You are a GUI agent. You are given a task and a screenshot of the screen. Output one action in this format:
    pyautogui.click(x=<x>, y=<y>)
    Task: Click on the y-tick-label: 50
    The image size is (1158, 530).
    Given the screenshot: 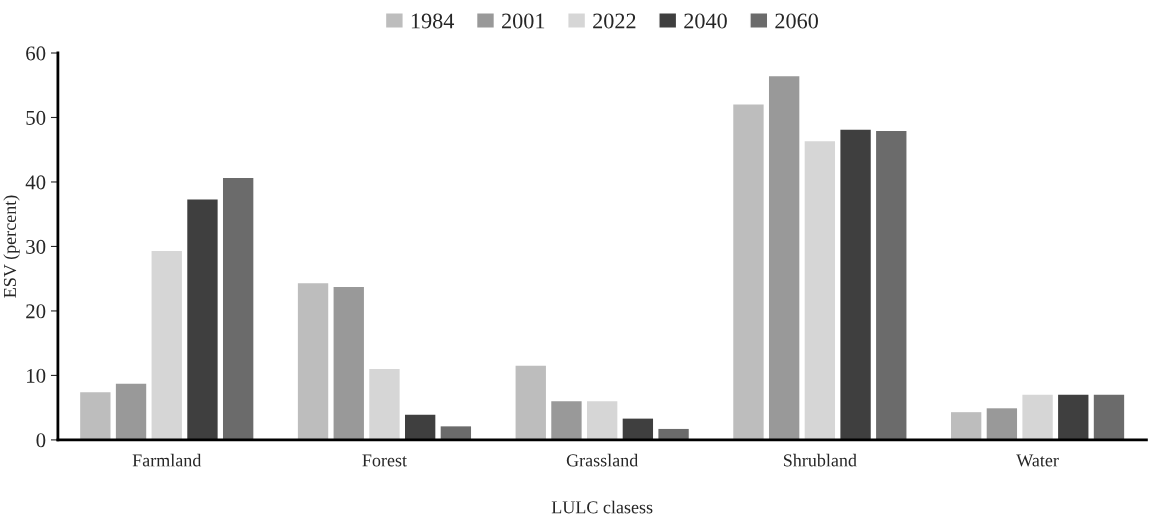 What is the action you would take?
    pyautogui.click(x=36, y=117)
    